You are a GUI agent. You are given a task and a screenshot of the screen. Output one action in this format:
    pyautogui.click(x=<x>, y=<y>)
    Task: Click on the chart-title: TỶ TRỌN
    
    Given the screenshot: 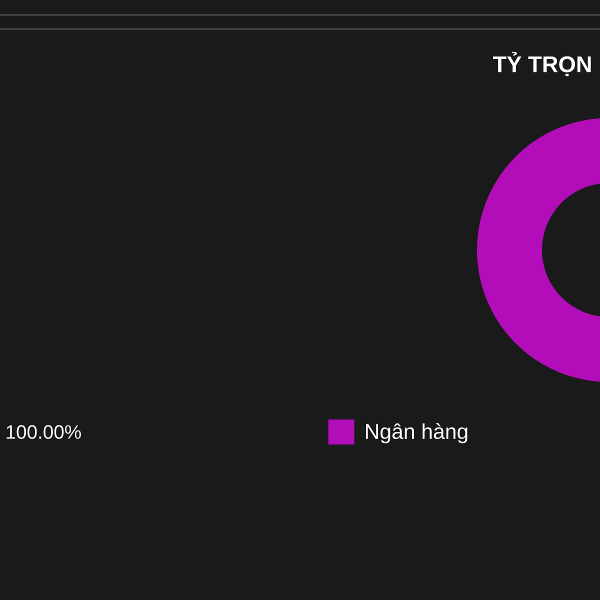 What is the action you would take?
    pyautogui.click(x=542, y=64)
    